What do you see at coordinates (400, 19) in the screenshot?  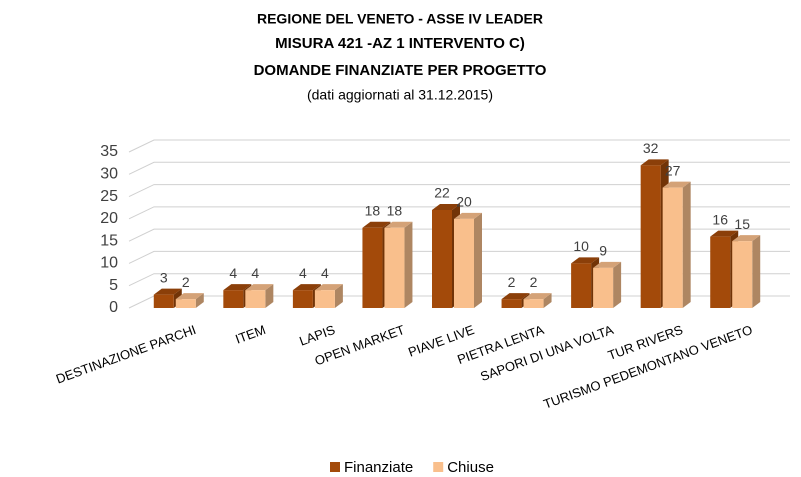 I see `chart-title: REGIONE DEL VENETO - ASSE IV LEADER` at bounding box center [400, 19].